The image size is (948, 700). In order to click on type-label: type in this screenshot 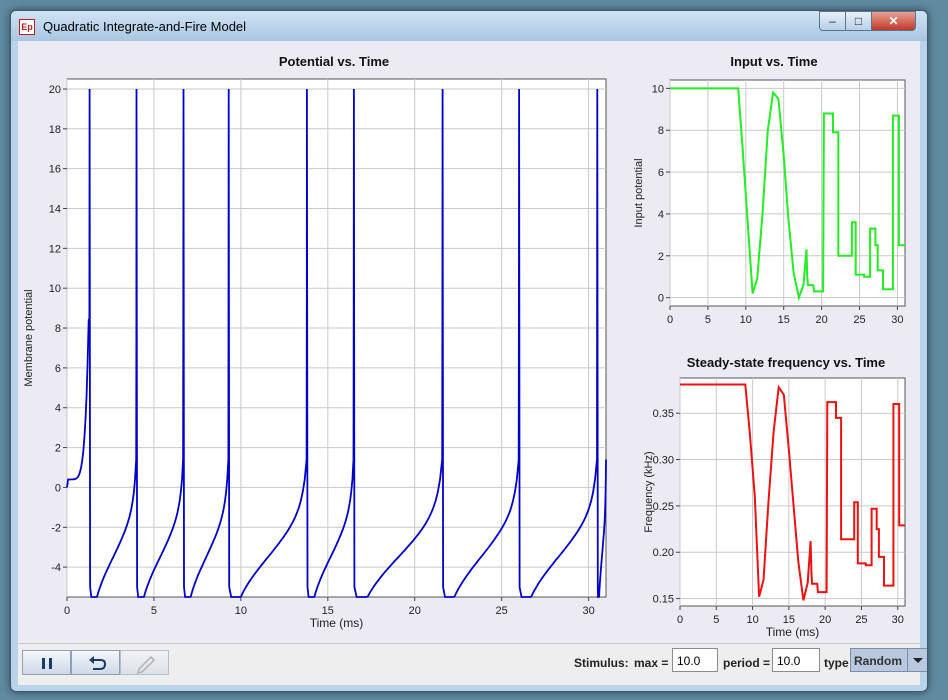, I will do `click(836, 663)`.